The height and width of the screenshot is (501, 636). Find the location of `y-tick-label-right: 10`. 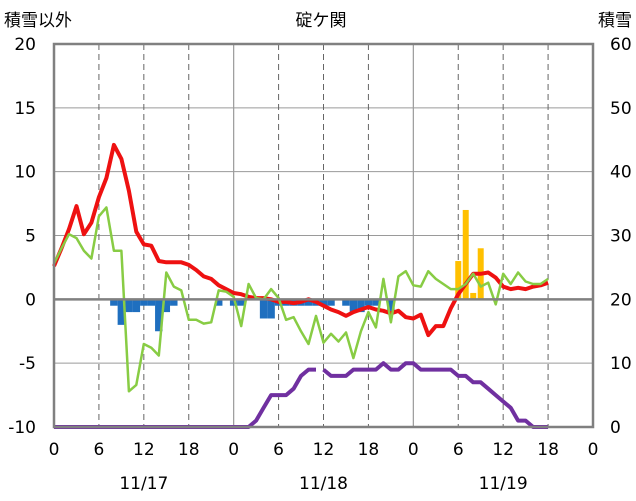

y-tick-label-right: 10 is located at coordinates (621, 364).